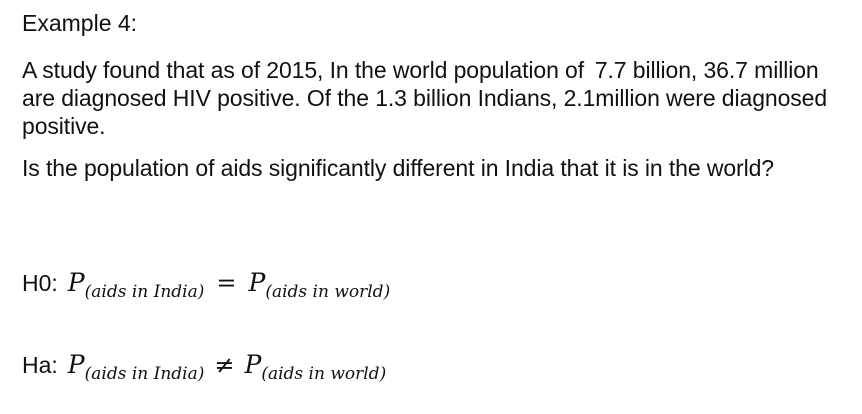  What do you see at coordinates (40, 283) in the screenshot?
I see `null-hypothesis-label: H0:` at bounding box center [40, 283].